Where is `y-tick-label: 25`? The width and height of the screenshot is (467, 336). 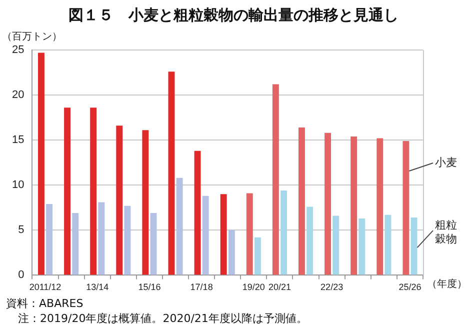 y-tick-label: 25 is located at coordinates (18, 50).